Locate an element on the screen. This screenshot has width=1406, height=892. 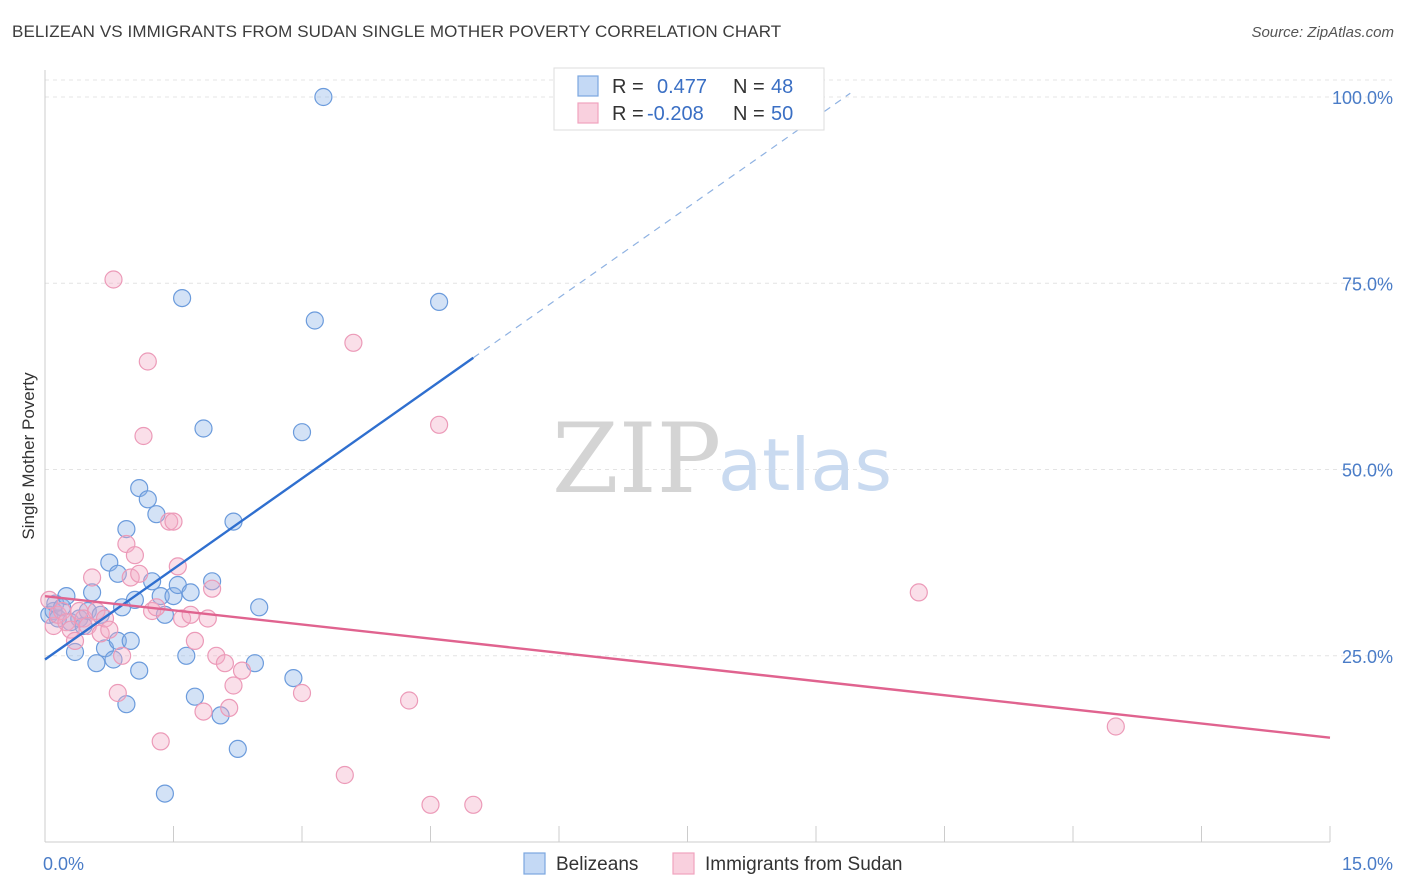
legend-box: R = 0.477 N = 48 R = -0.208 N = 50 is located at coordinates (689, 99).